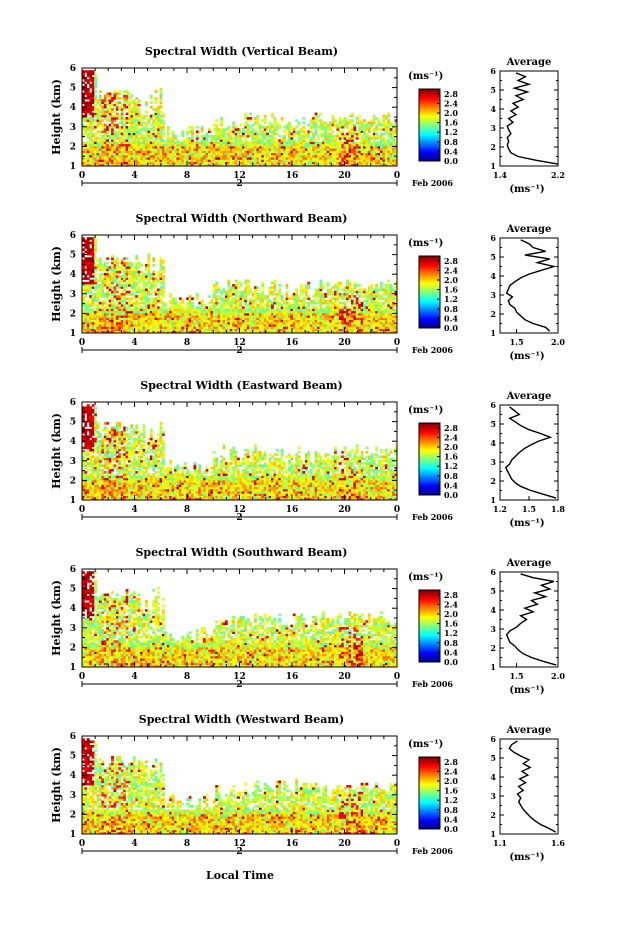 The height and width of the screenshot is (929, 618). I want to click on y-tick-label: 6, so click(73, 69).